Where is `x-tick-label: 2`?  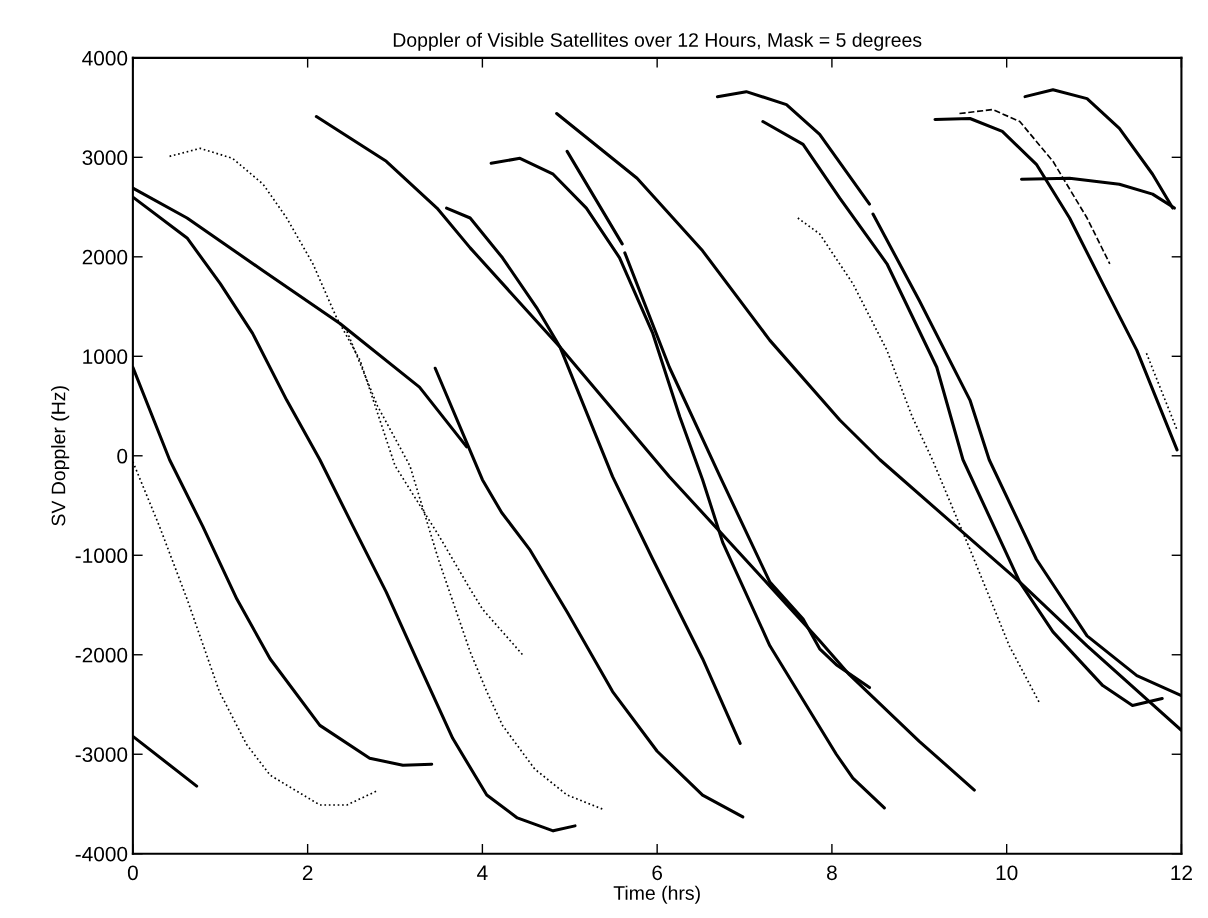
x-tick-label: 2 is located at coordinates (307, 872).